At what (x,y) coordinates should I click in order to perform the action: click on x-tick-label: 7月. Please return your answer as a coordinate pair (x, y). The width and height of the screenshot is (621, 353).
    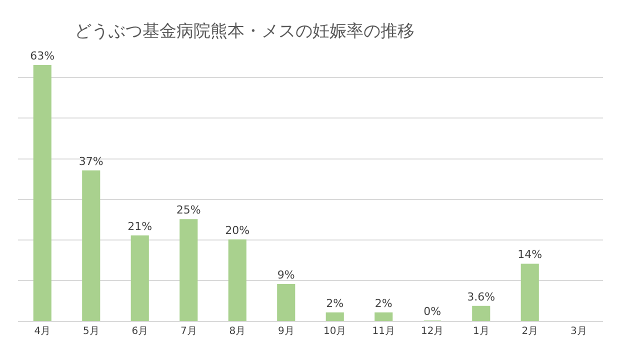
    Looking at the image, I should click on (188, 331).